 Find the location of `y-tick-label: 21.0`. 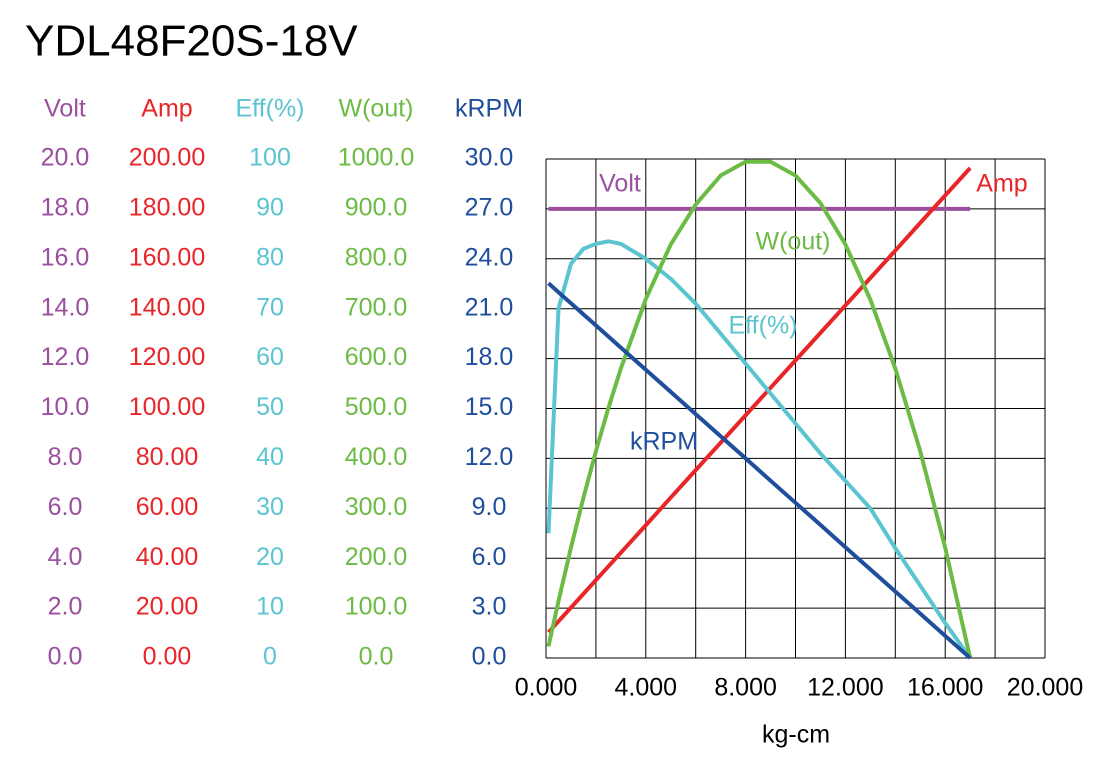

y-tick-label: 21.0 is located at coordinates (489, 307).